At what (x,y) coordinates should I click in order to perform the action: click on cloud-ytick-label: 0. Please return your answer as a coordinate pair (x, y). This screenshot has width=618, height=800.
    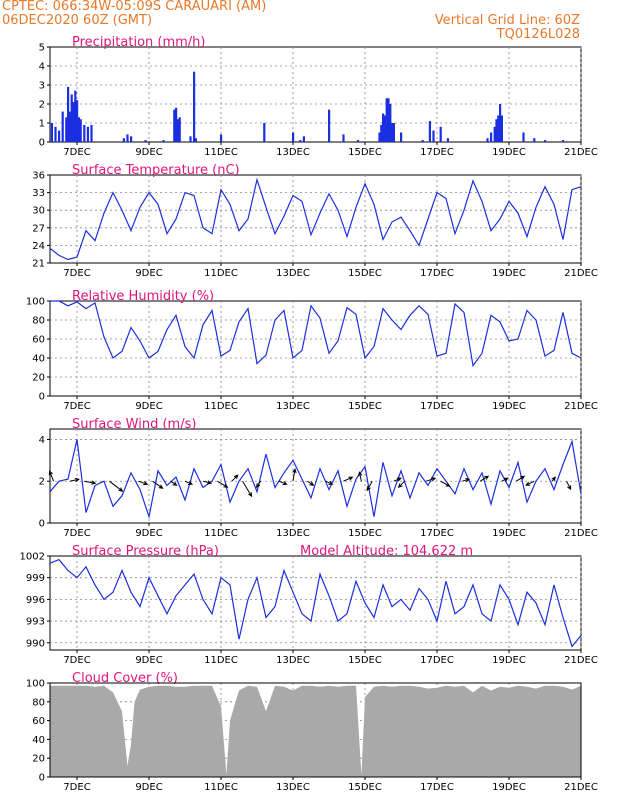
    Looking at the image, I should click on (42, 778).